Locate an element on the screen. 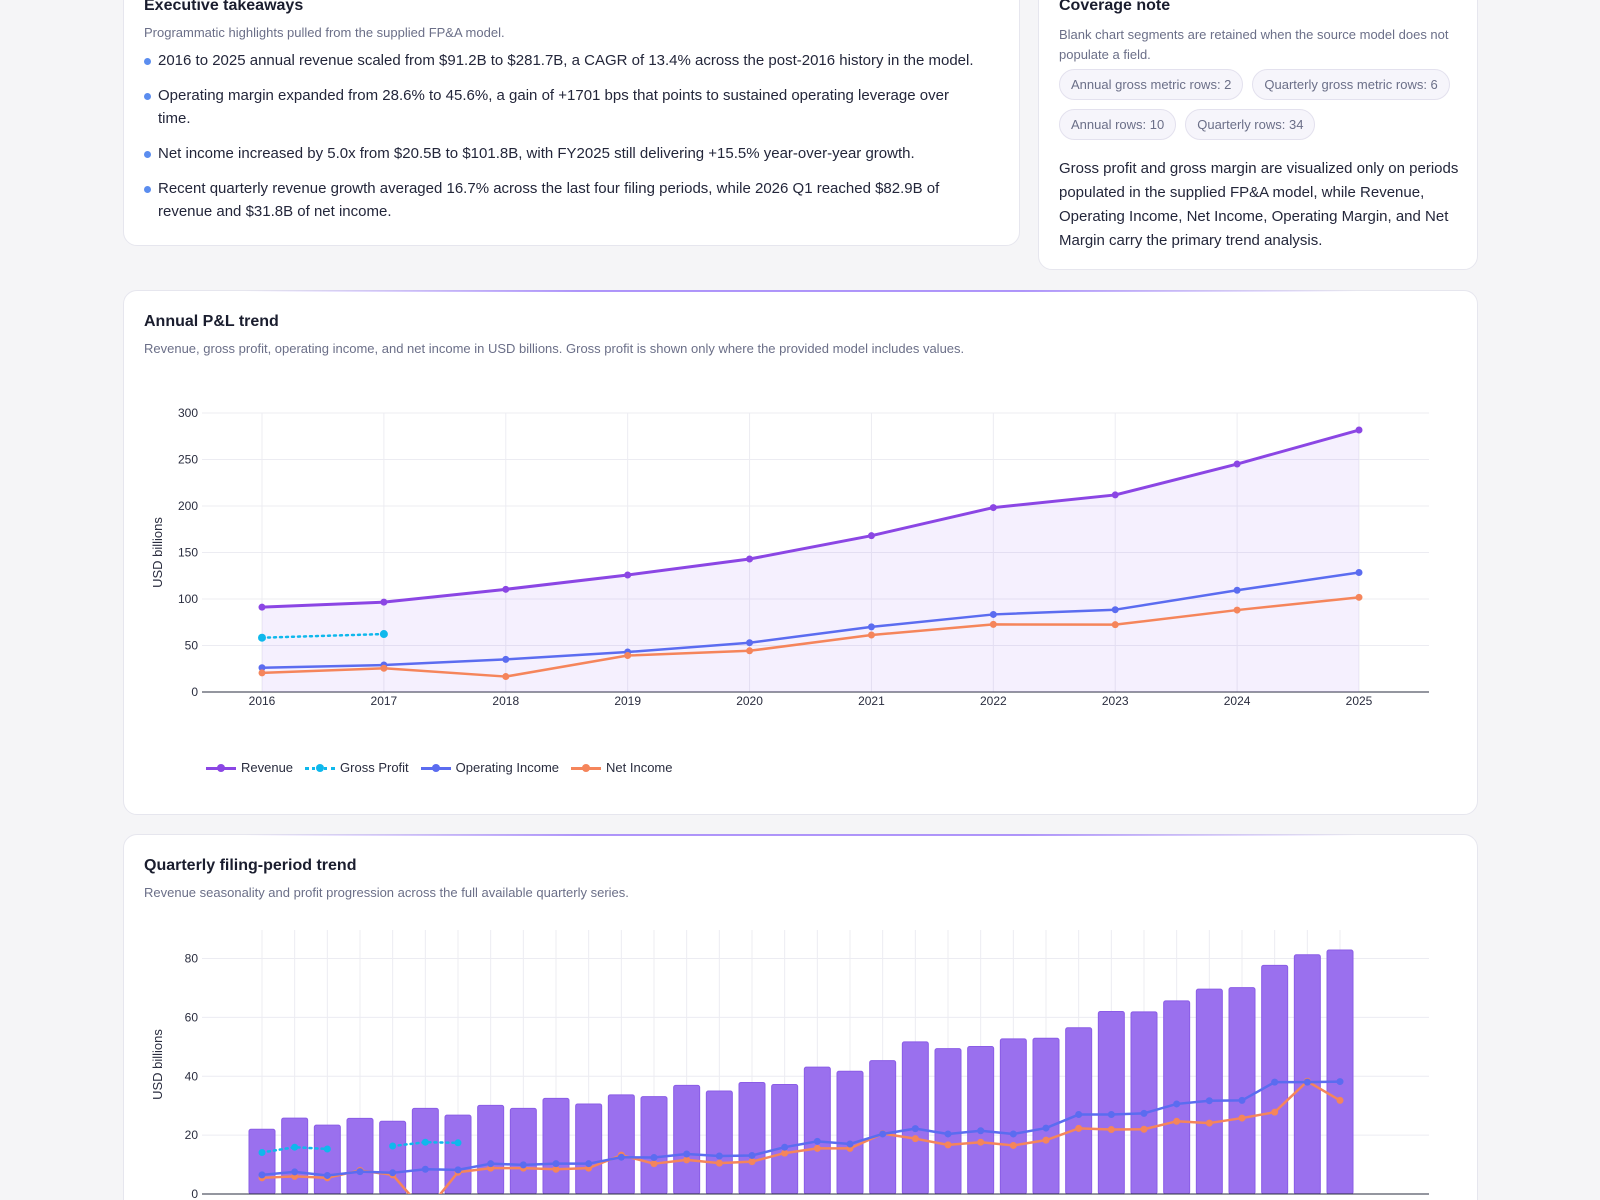 The width and height of the screenshot is (1600, 1200). x-tick-label: 2018 is located at coordinates (505, 701).